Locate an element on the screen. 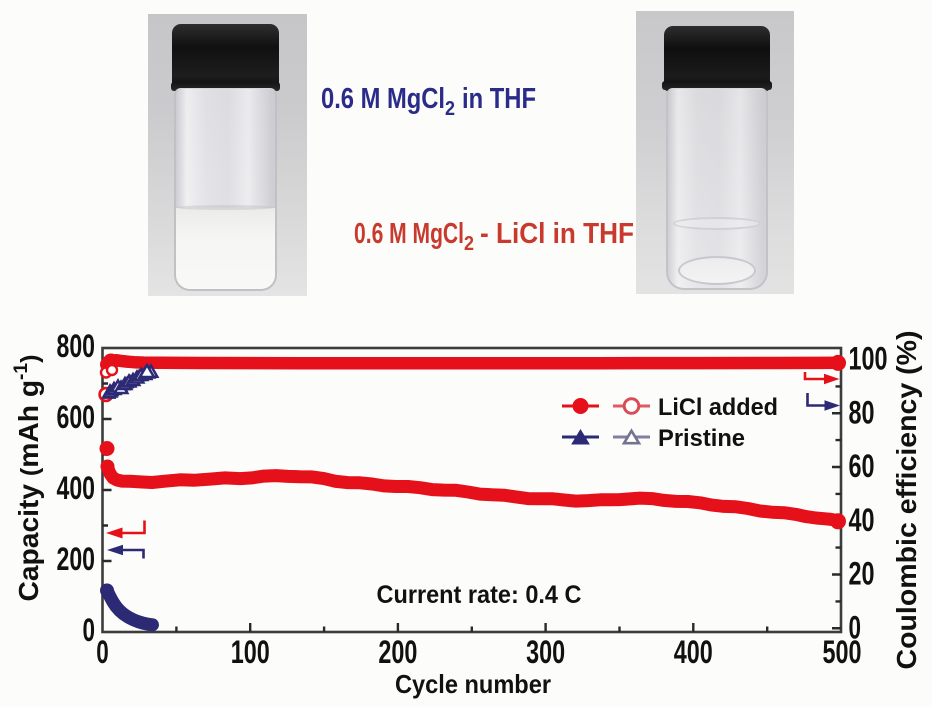 The width and height of the screenshot is (932, 707). svg-text: 500 is located at coordinates (842, 652).